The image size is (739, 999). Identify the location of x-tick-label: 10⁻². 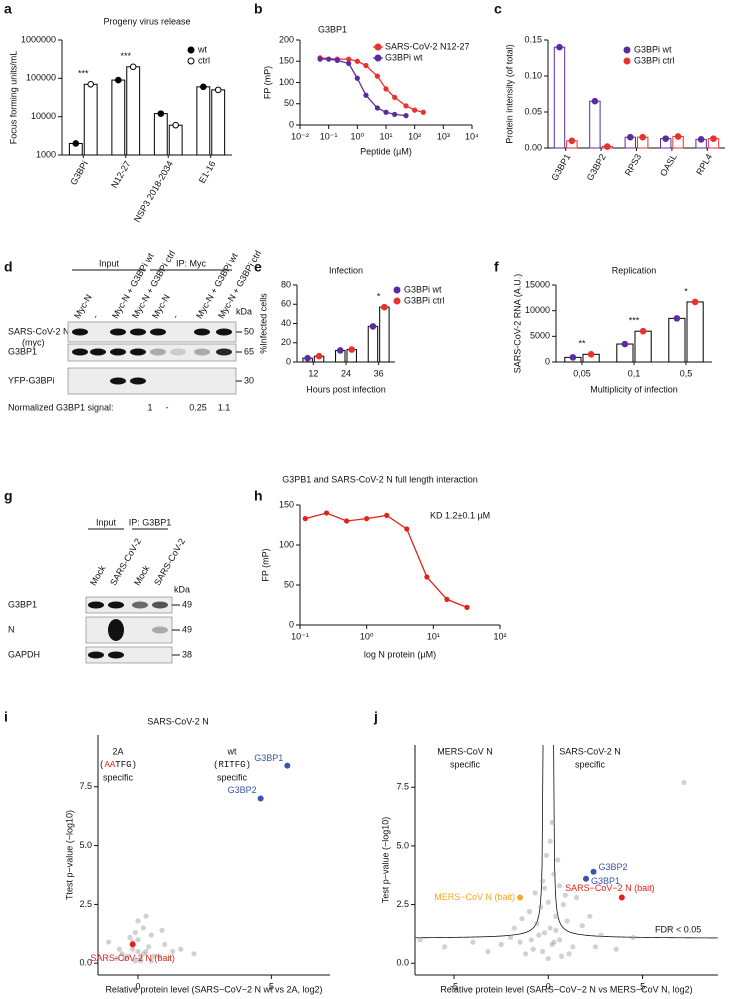
(300, 136).